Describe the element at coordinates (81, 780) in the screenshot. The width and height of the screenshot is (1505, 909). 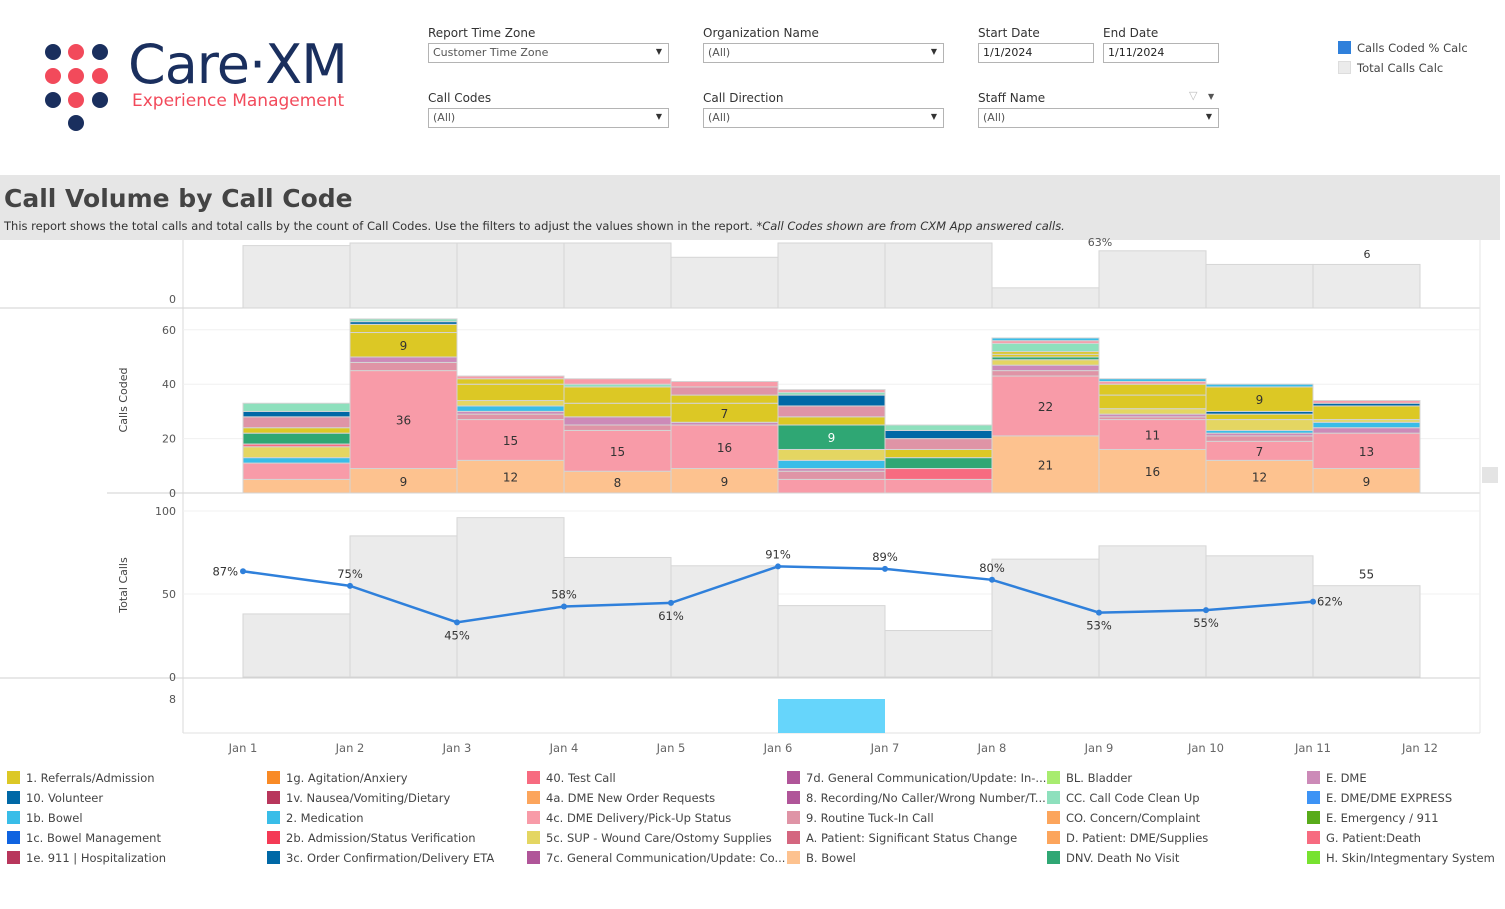
I see `legend-item: 1. Referrals/Admission` at that location.